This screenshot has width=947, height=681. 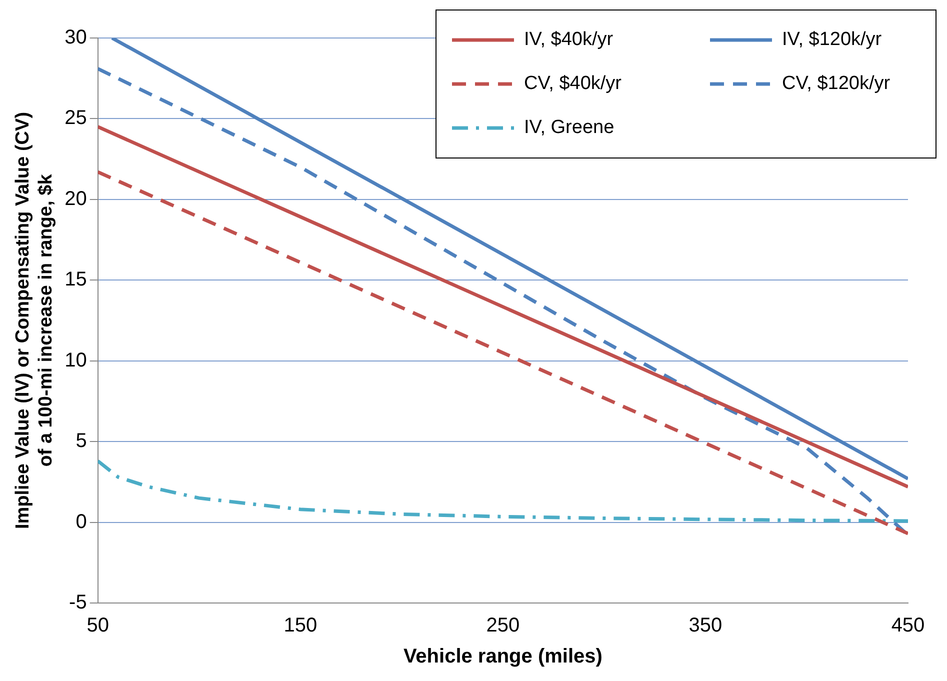 I want to click on x-tick-label: 450, so click(x=908, y=625).